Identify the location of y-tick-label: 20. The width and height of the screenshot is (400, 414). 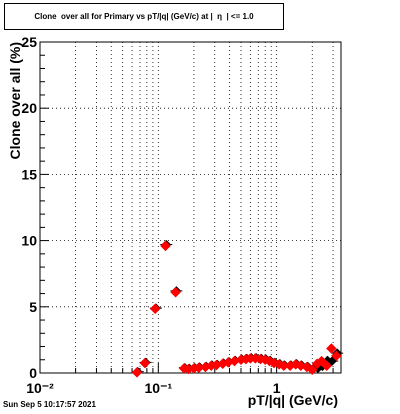
(29, 108).